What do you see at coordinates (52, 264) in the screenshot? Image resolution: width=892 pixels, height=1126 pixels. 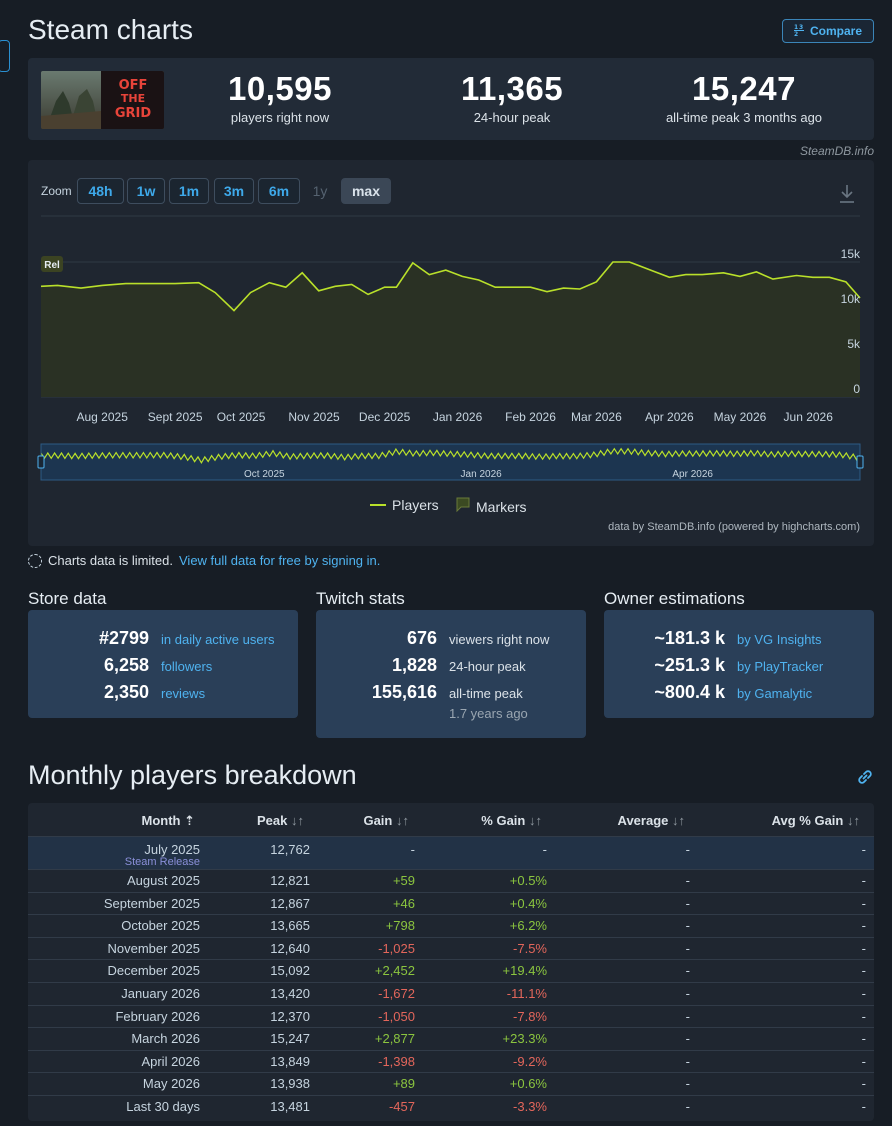 I see `release-marker: Rel` at bounding box center [52, 264].